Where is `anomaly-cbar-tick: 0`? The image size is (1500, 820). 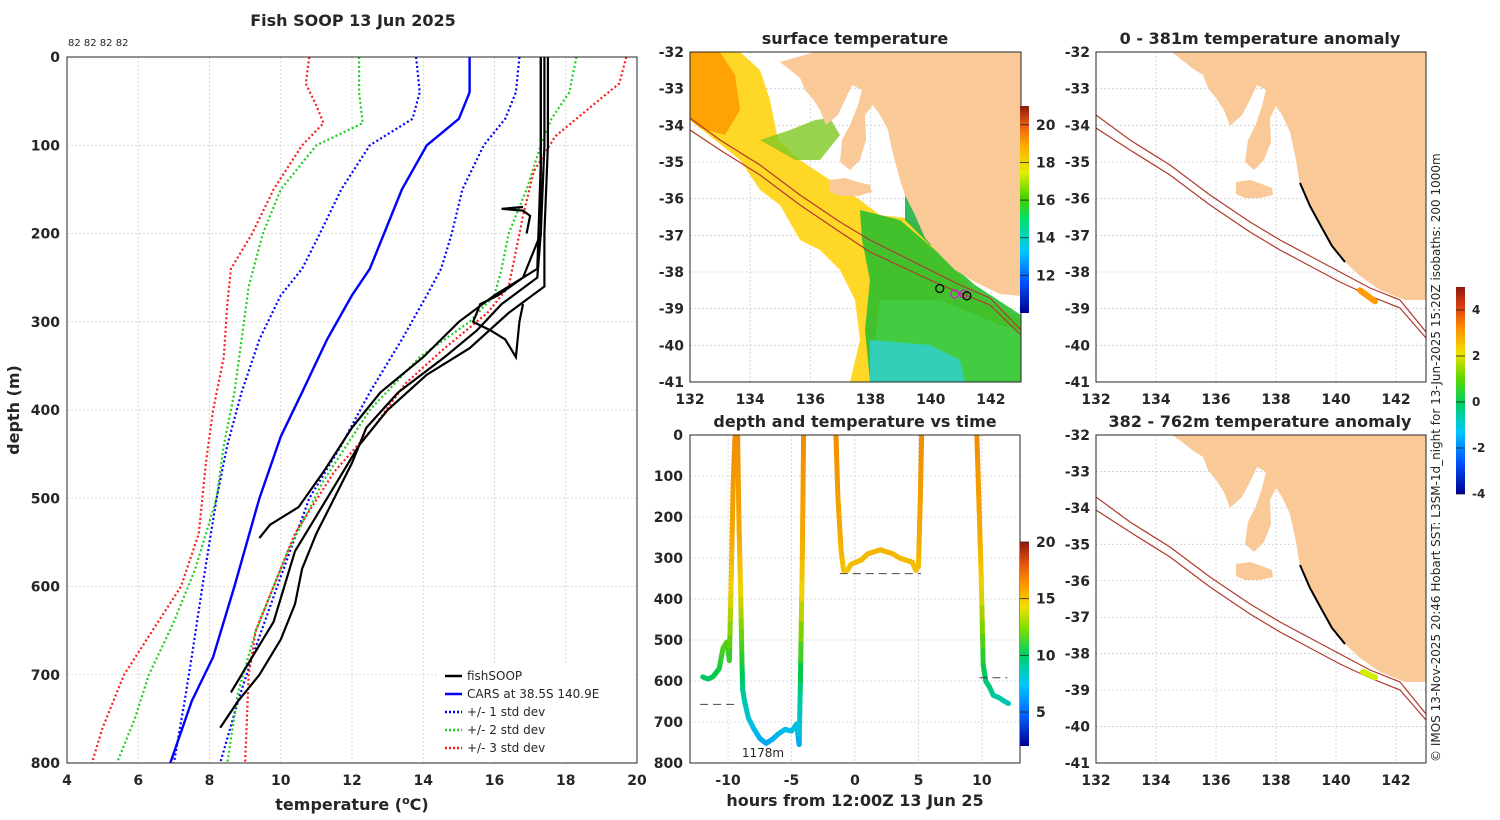 anomaly-cbar-tick: 0 is located at coordinates (1476, 402).